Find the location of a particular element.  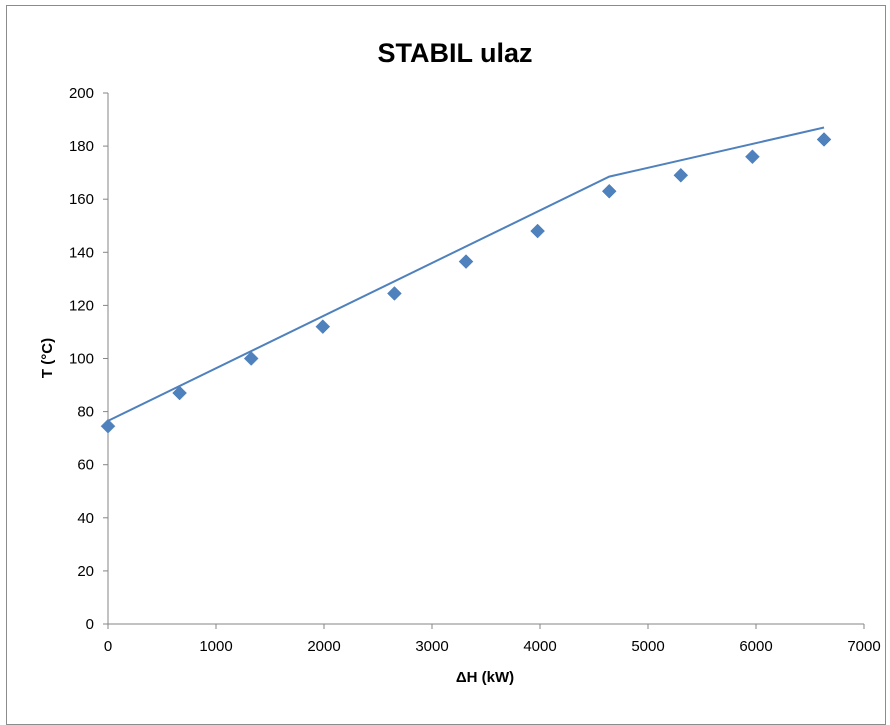

y-tick-label: 160 is located at coordinates (81, 199).